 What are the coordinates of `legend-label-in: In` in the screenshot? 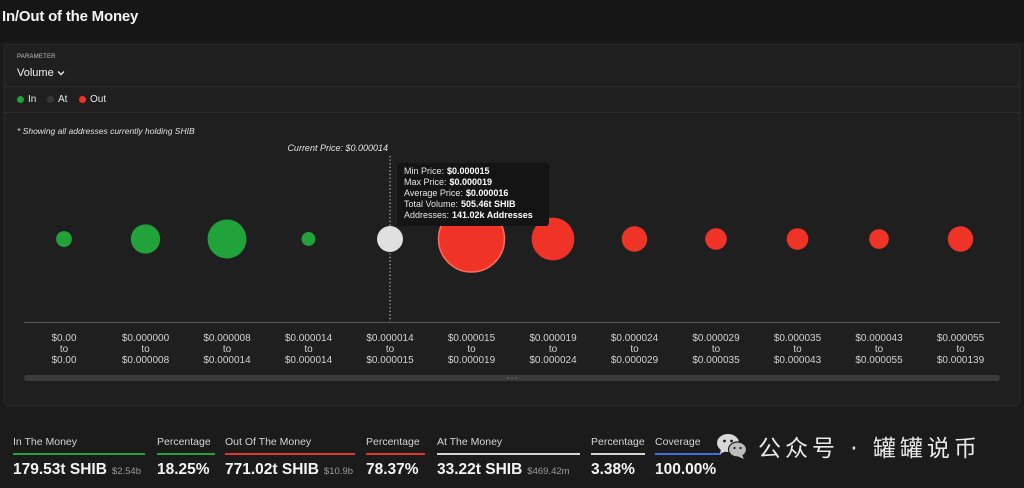 It's located at (32, 99).